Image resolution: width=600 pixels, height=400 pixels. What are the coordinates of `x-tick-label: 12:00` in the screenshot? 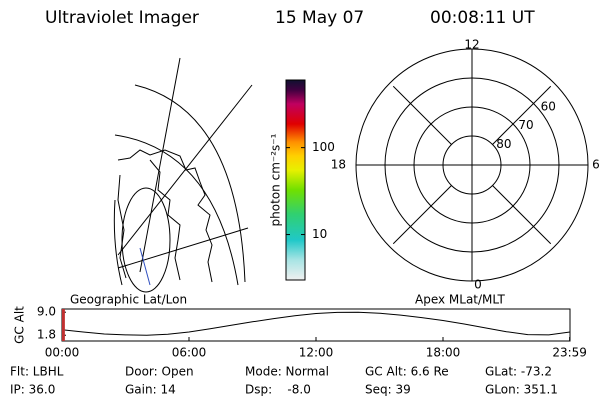 It's located at (316, 353).